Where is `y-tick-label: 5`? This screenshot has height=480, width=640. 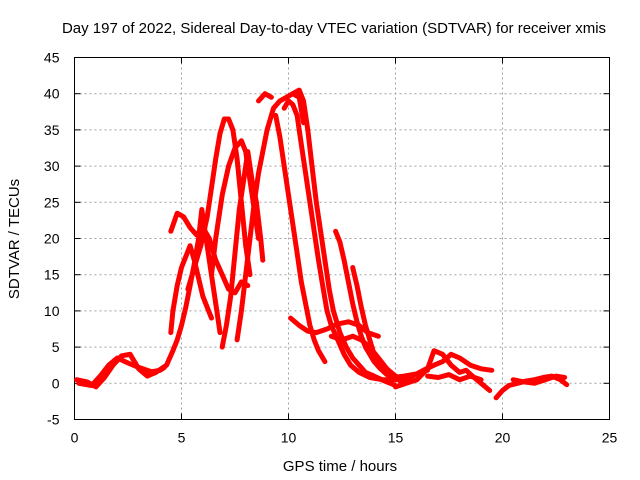
y-tick-label: 5 is located at coordinates (56, 347).